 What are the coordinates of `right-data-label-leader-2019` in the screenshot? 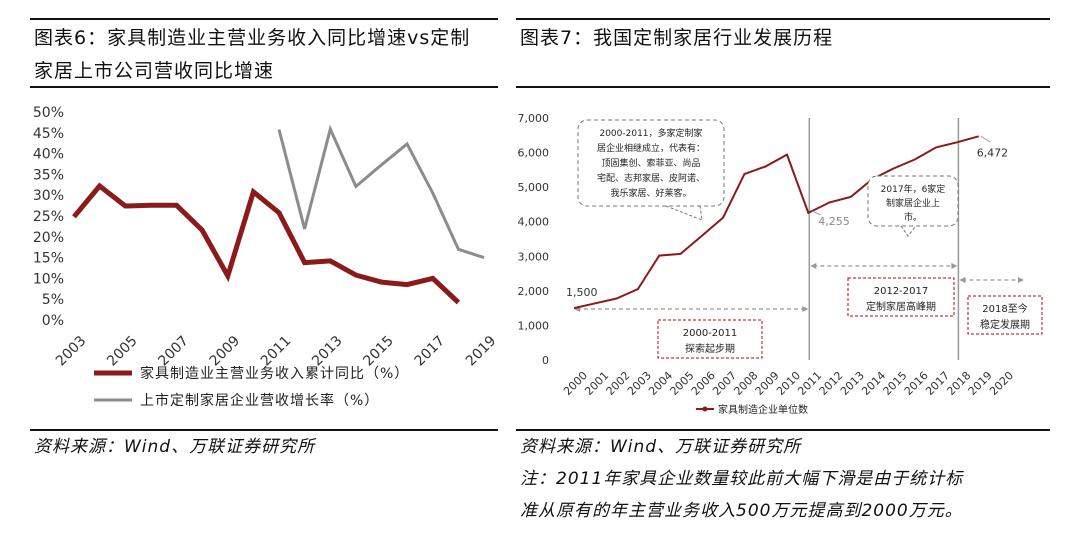 It's located at (985, 139).